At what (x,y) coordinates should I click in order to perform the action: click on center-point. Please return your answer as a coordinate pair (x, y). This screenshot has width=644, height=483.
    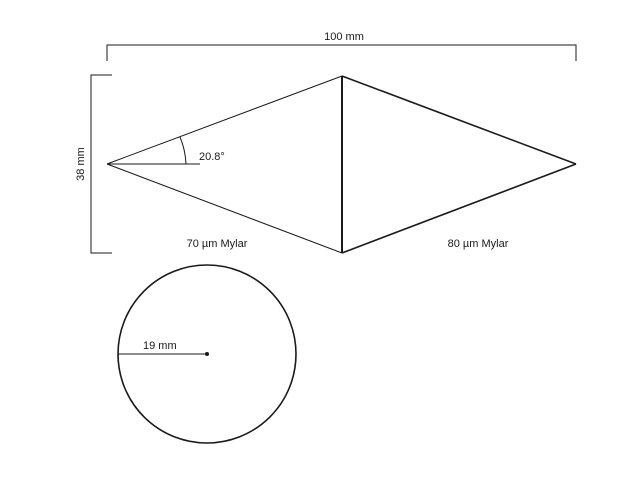
    Looking at the image, I should click on (207, 354).